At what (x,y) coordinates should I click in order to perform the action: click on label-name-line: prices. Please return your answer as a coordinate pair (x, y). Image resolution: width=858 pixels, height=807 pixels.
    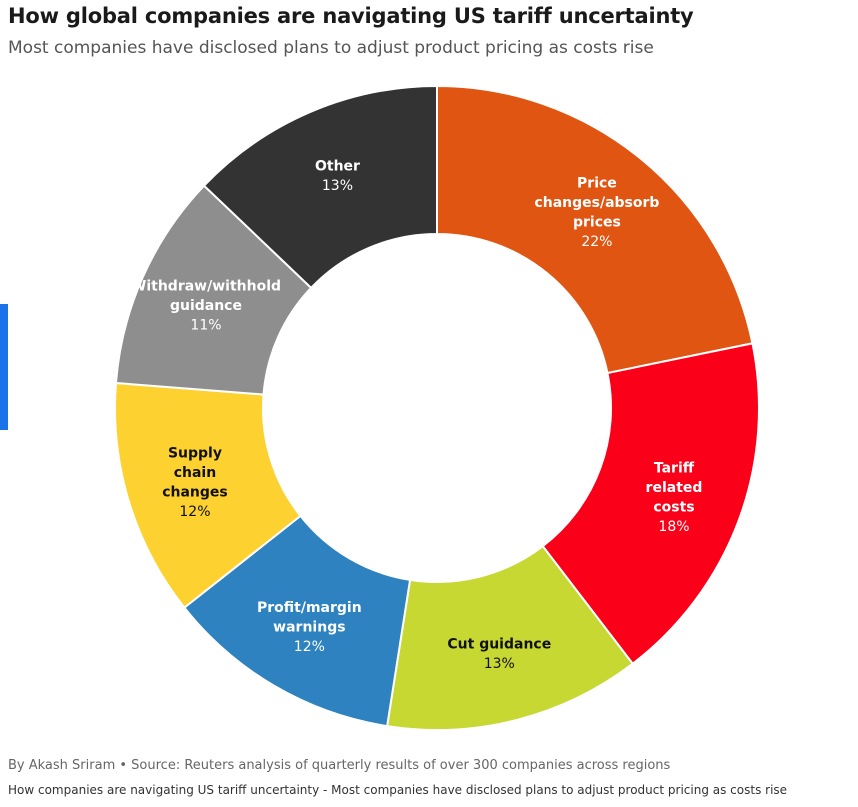
    Looking at the image, I should click on (597, 223).